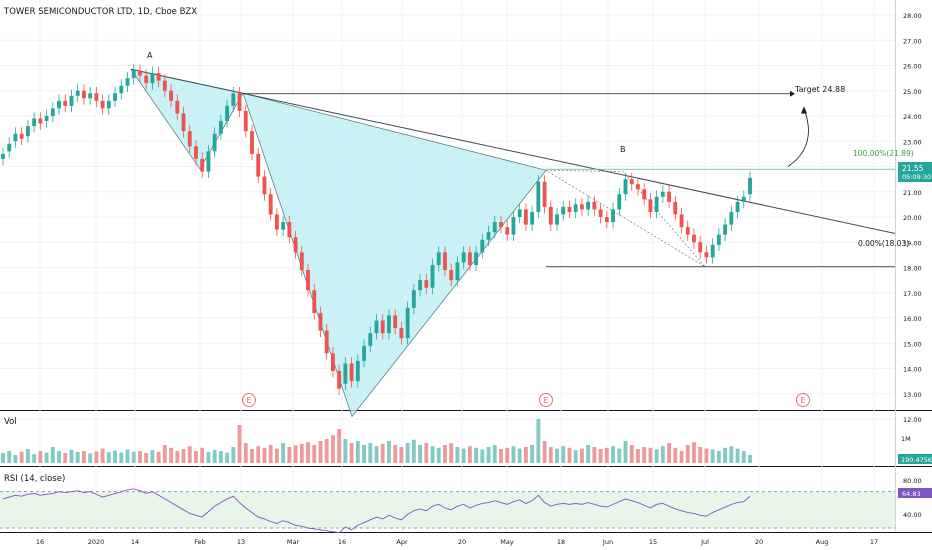 The width and height of the screenshot is (932, 550). What do you see at coordinates (912, 193) in the screenshot?
I see `price-tick-7: 21.00` at bounding box center [912, 193].